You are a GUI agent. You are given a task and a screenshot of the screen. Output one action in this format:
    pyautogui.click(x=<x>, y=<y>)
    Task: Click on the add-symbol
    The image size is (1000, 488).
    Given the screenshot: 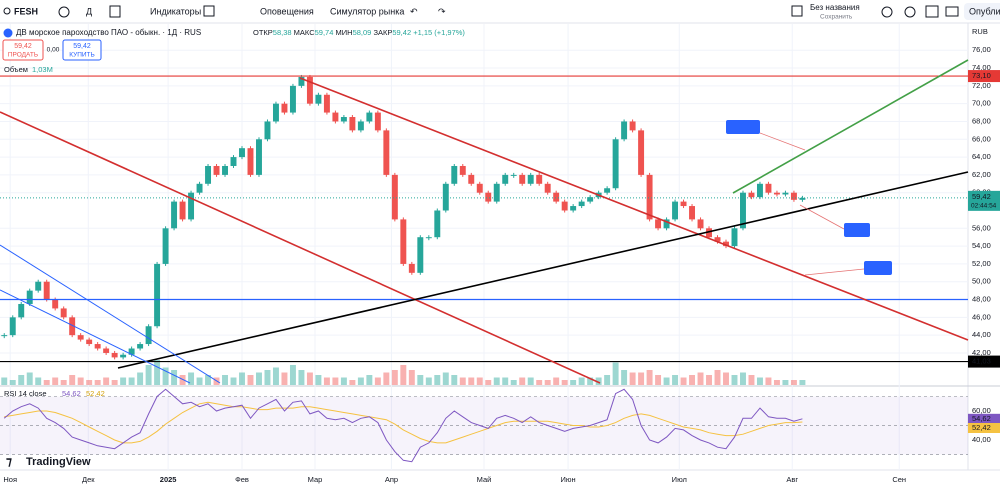 What is the action you would take?
    pyautogui.click(x=64, y=12)
    